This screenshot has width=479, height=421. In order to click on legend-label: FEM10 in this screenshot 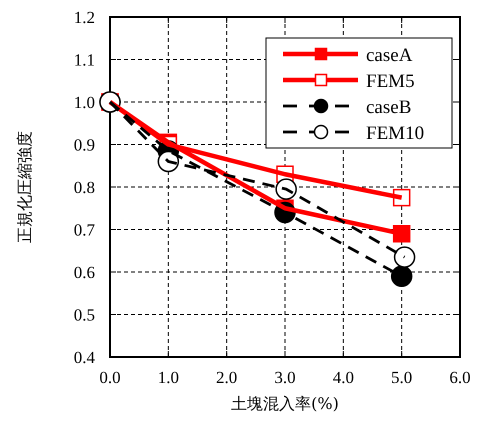, I will do `click(395, 133)`.